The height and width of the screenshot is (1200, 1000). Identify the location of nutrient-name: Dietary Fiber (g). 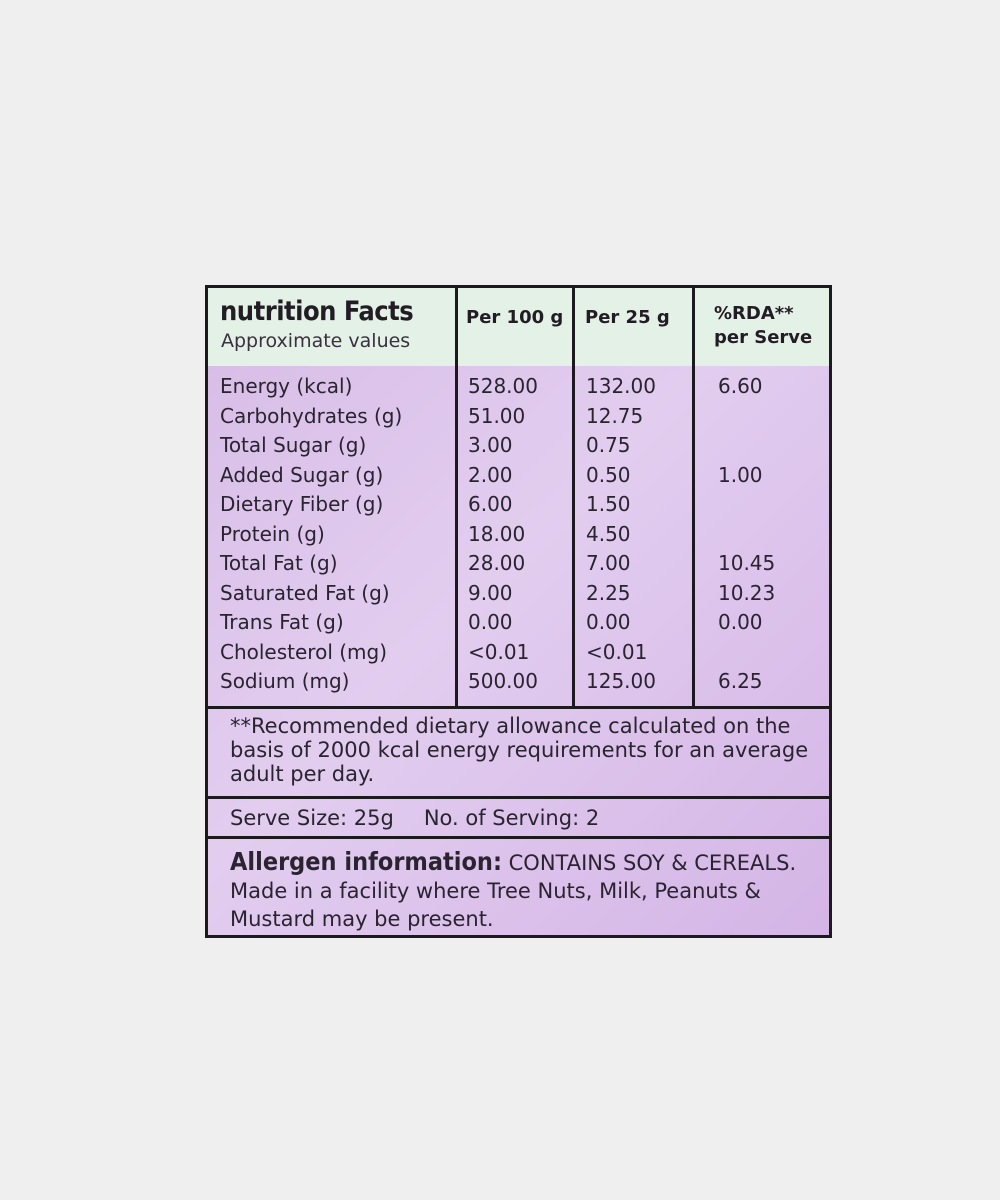
(302, 504).